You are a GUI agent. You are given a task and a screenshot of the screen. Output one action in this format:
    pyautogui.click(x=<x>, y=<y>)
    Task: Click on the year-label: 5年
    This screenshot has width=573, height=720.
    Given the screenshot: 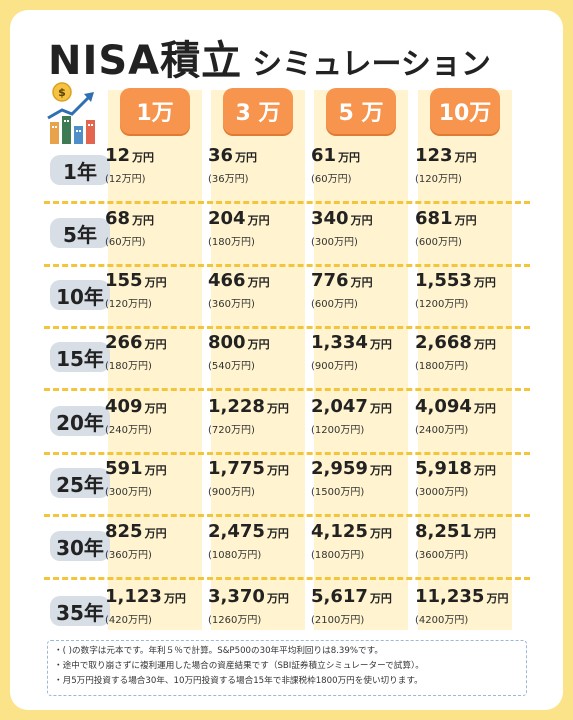 What is the action you would take?
    pyautogui.click(x=80, y=233)
    